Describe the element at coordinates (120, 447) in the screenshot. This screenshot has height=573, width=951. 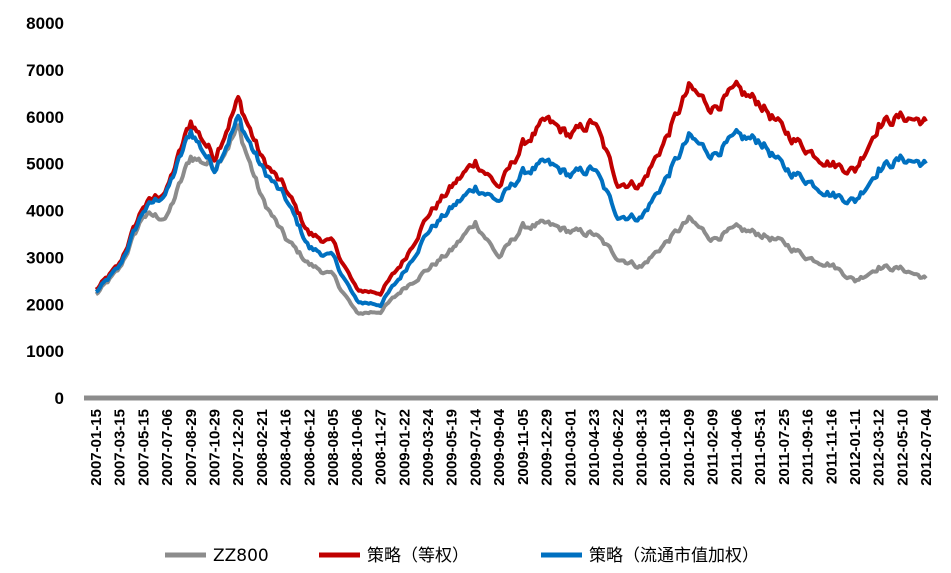
I see `x-tick-label: 2007-03-15` at that location.